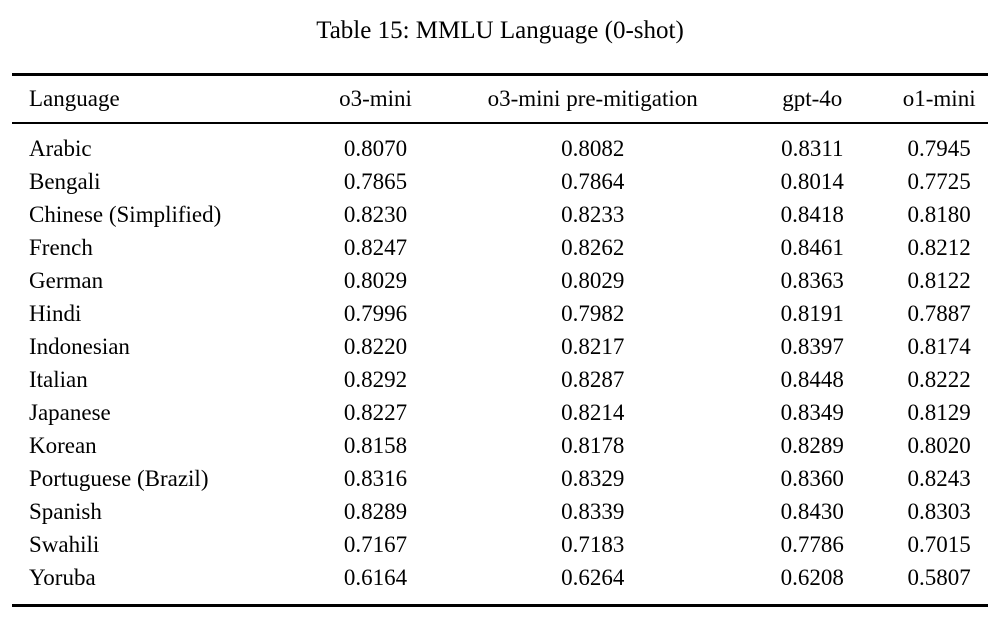 The width and height of the screenshot is (1000, 632). I want to click on value-cell: 0.8287, so click(593, 379).